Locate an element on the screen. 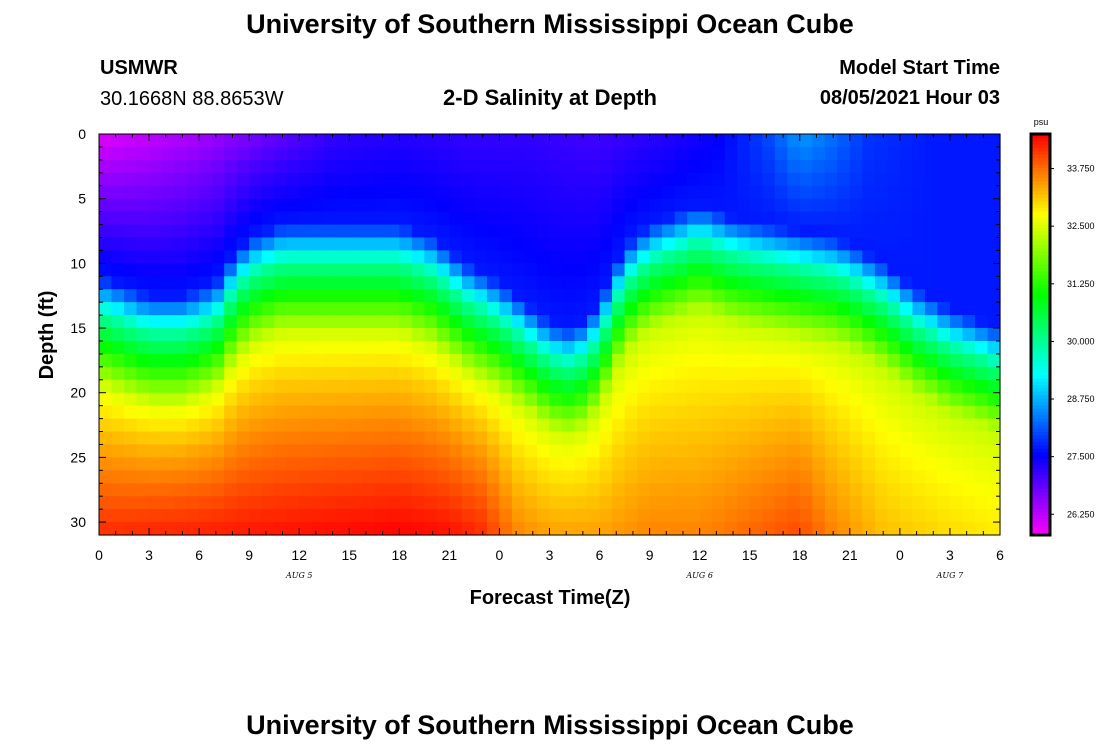  colorbar-tick-label: 26.250 is located at coordinates (1081, 514).